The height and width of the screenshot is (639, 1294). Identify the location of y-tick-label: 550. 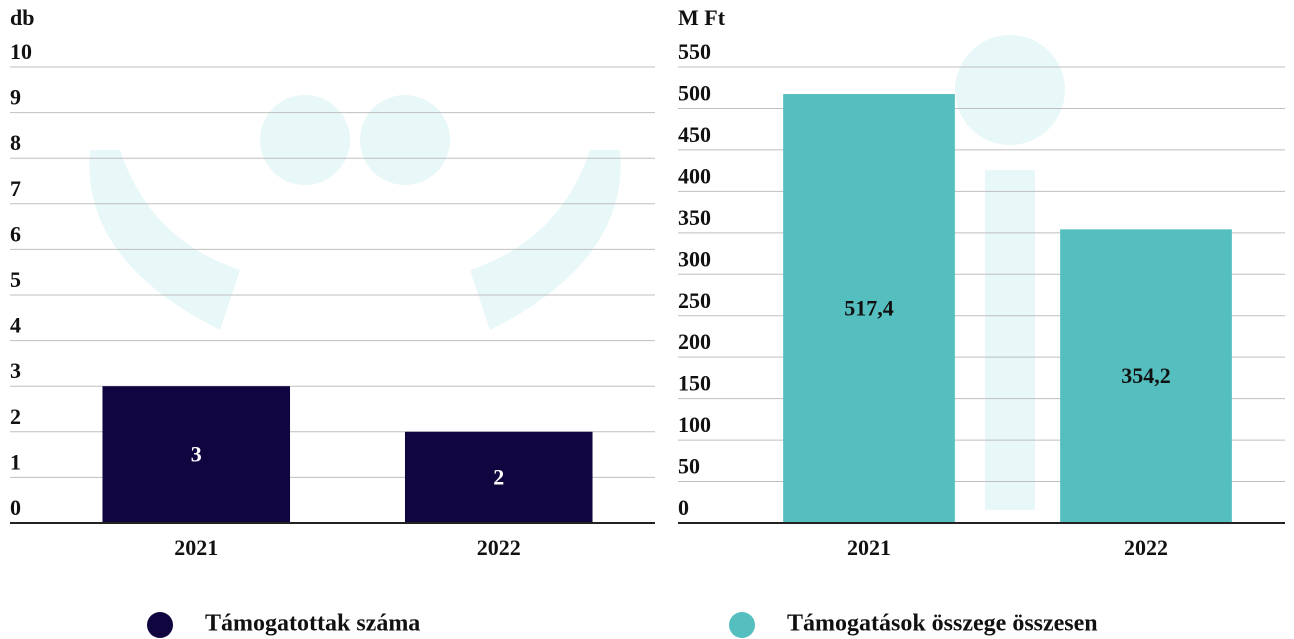
(694, 51).